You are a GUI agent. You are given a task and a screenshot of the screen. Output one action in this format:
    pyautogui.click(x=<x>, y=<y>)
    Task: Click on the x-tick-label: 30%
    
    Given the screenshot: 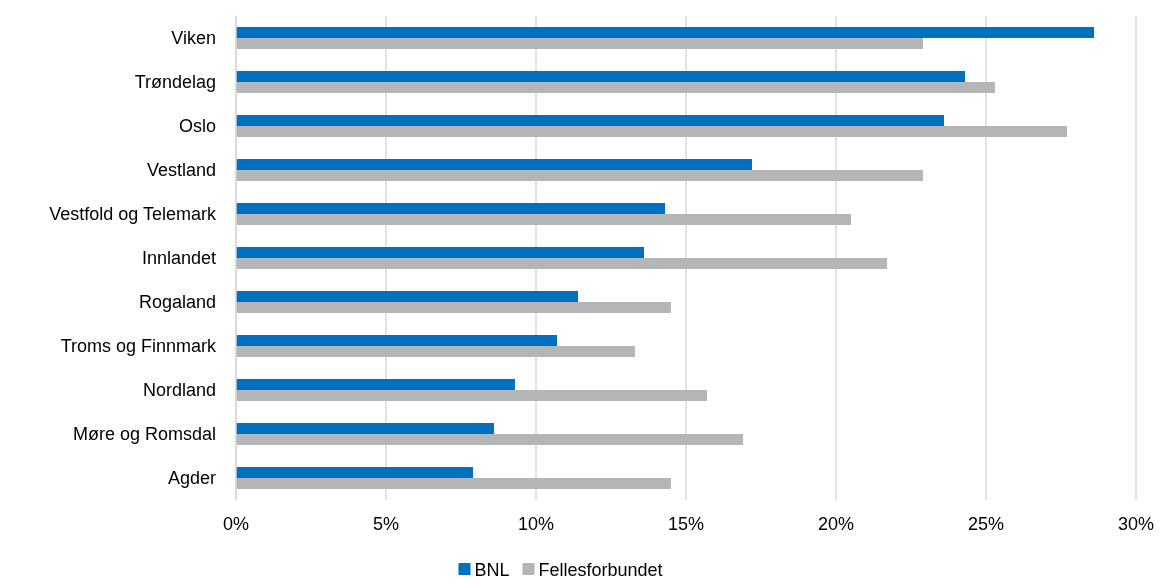 What is the action you would take?
    pyautogui.click(x=1136, y=524)
    